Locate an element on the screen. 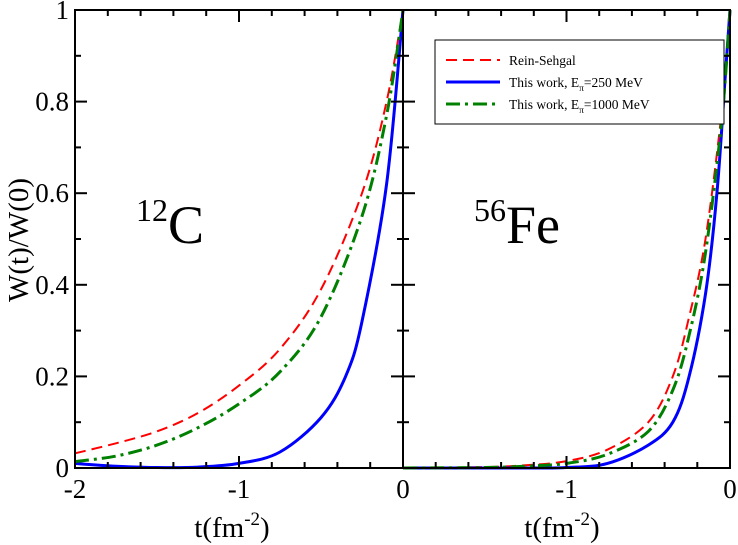  y-tick-label: 0.4 is located at coordinates (52, 285).